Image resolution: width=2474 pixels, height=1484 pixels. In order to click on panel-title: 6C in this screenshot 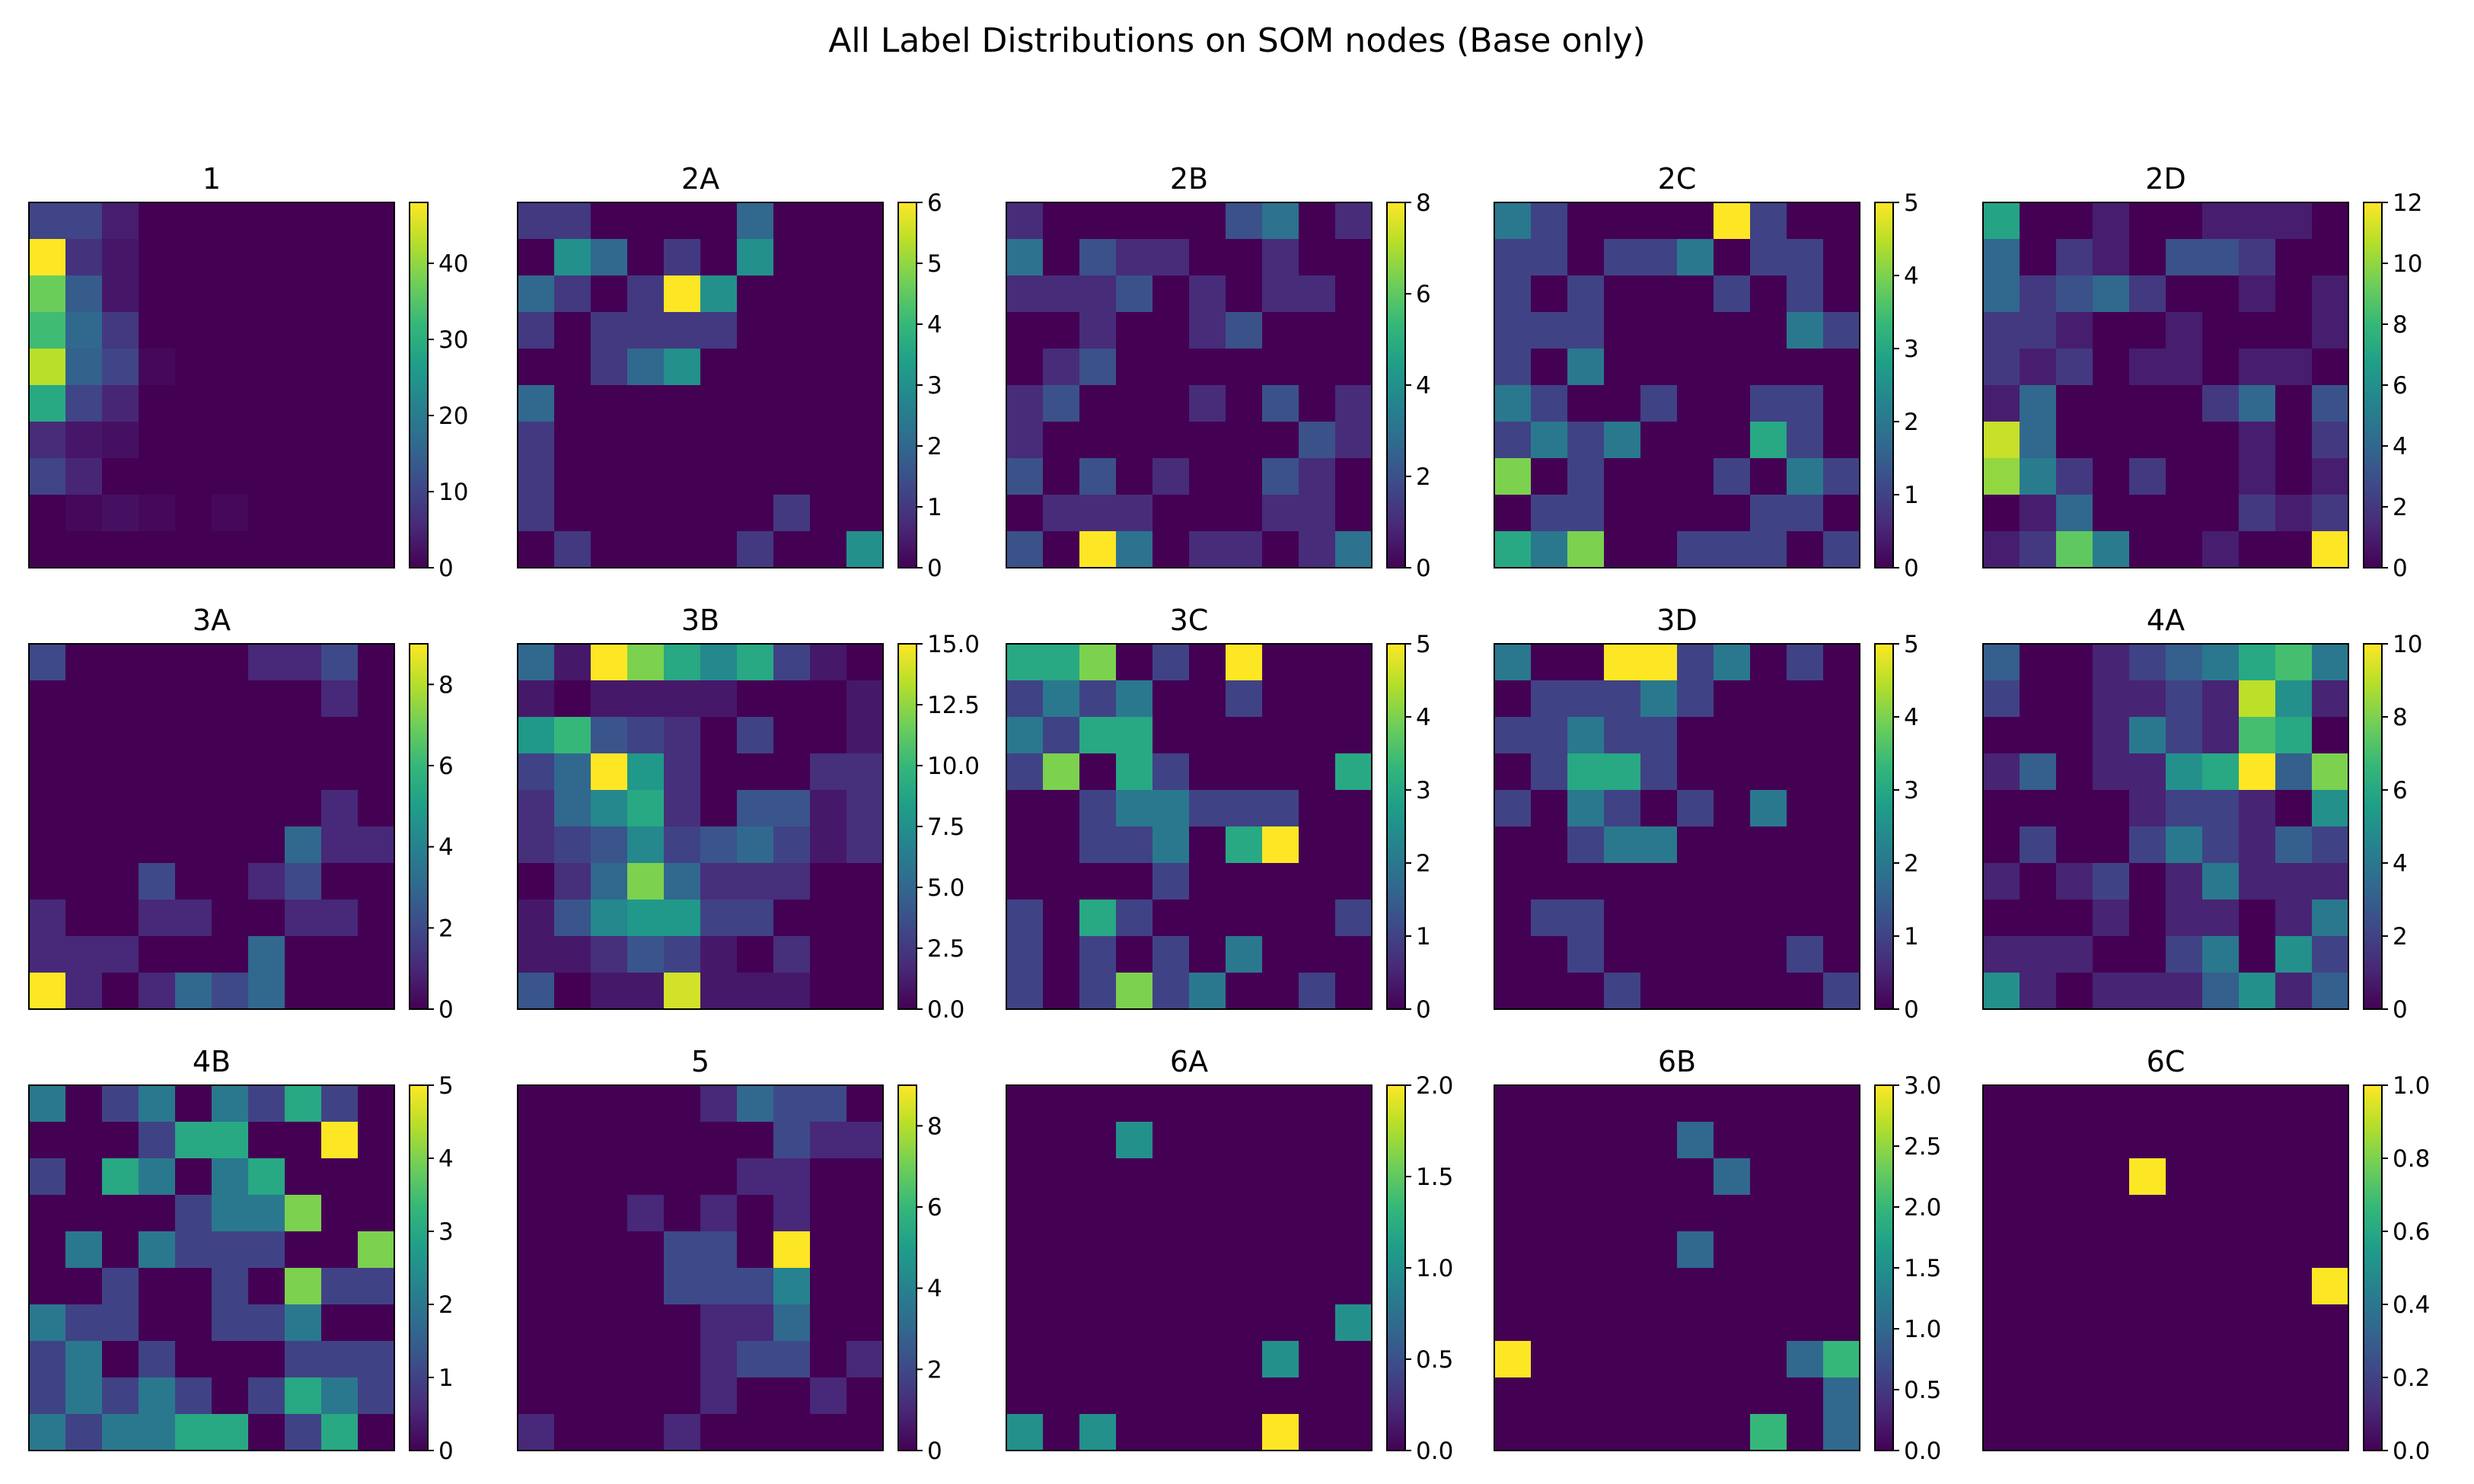, I will do `click(2166, 1061)`.